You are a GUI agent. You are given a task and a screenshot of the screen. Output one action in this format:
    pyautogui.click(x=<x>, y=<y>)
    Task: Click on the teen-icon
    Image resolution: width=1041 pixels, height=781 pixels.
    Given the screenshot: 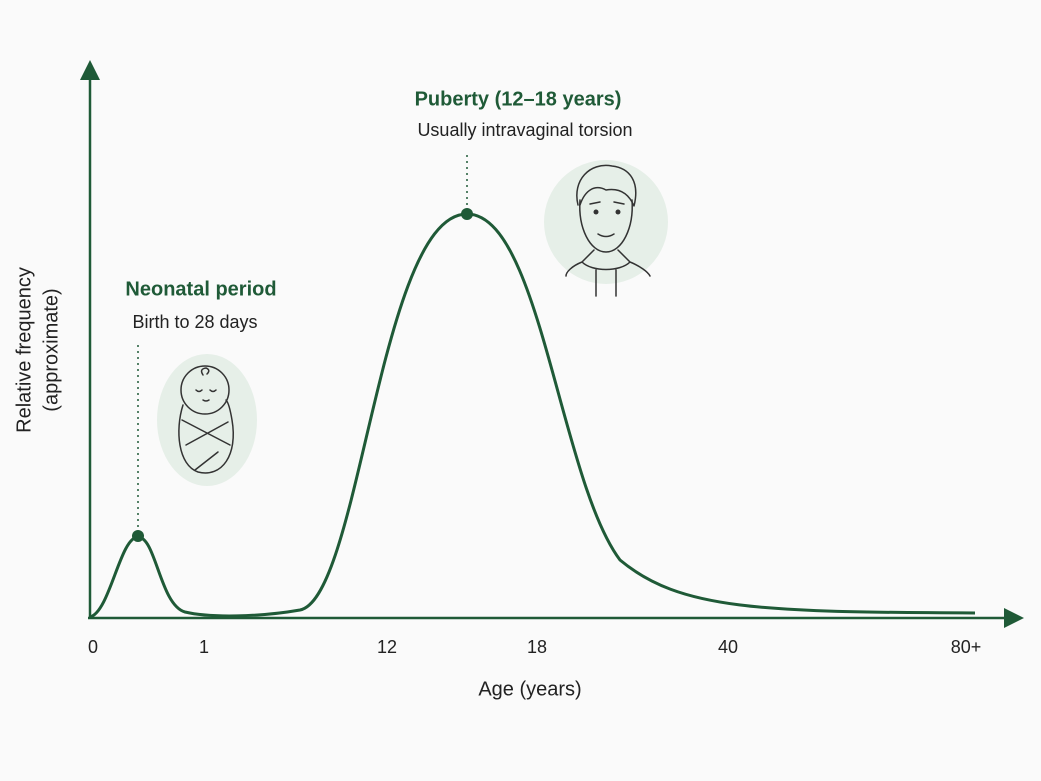 What is the action you would take?
    pyautogui.click(x=606, y=228)
    